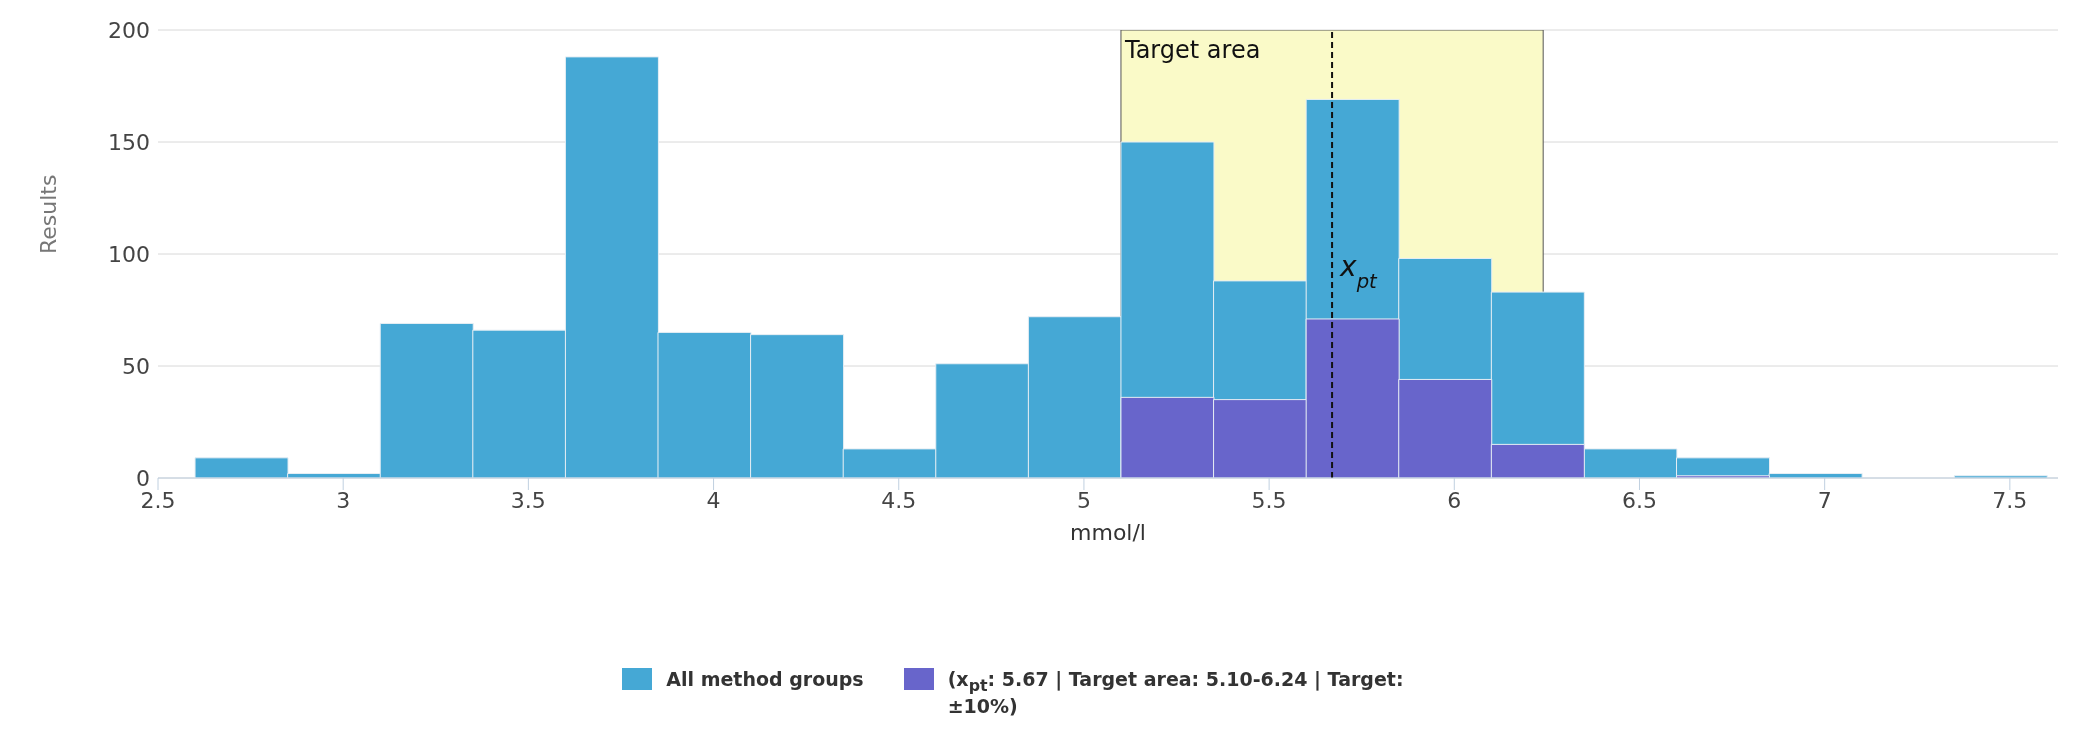  Describe the element at coordinates (48, 214) in the screenshot. I see `y-axis-title: Results` at that location.